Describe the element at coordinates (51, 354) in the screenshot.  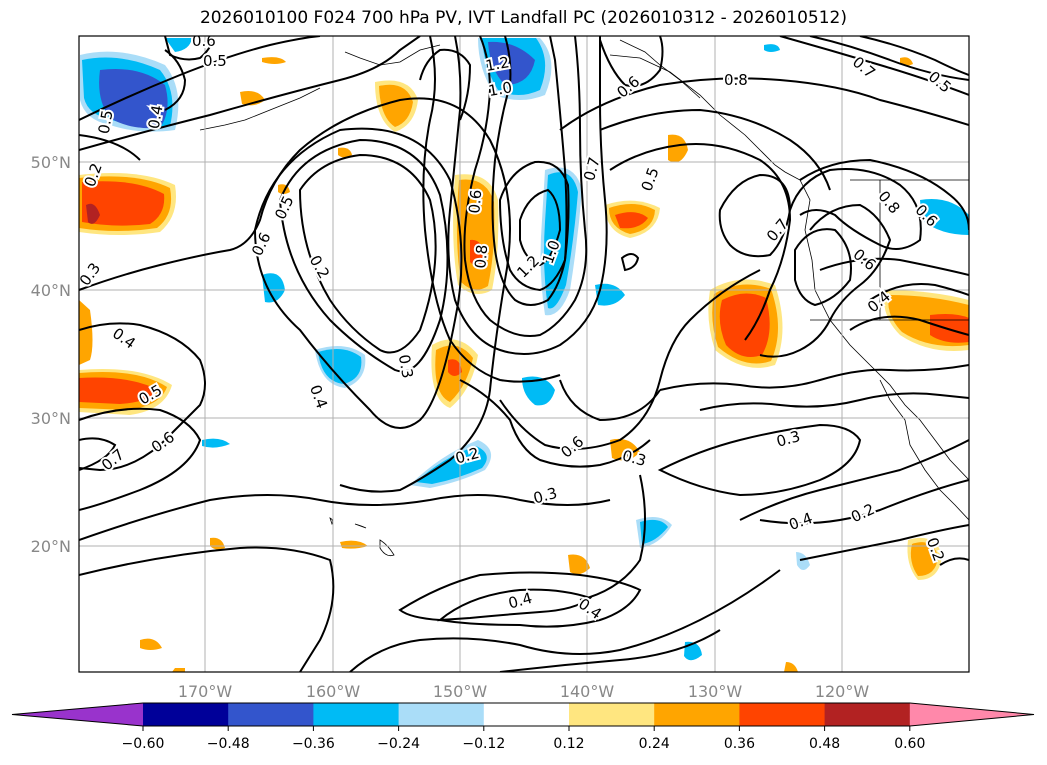
I see `latitude-axis: 50°N 40°N 30°N 20°N` at that location.